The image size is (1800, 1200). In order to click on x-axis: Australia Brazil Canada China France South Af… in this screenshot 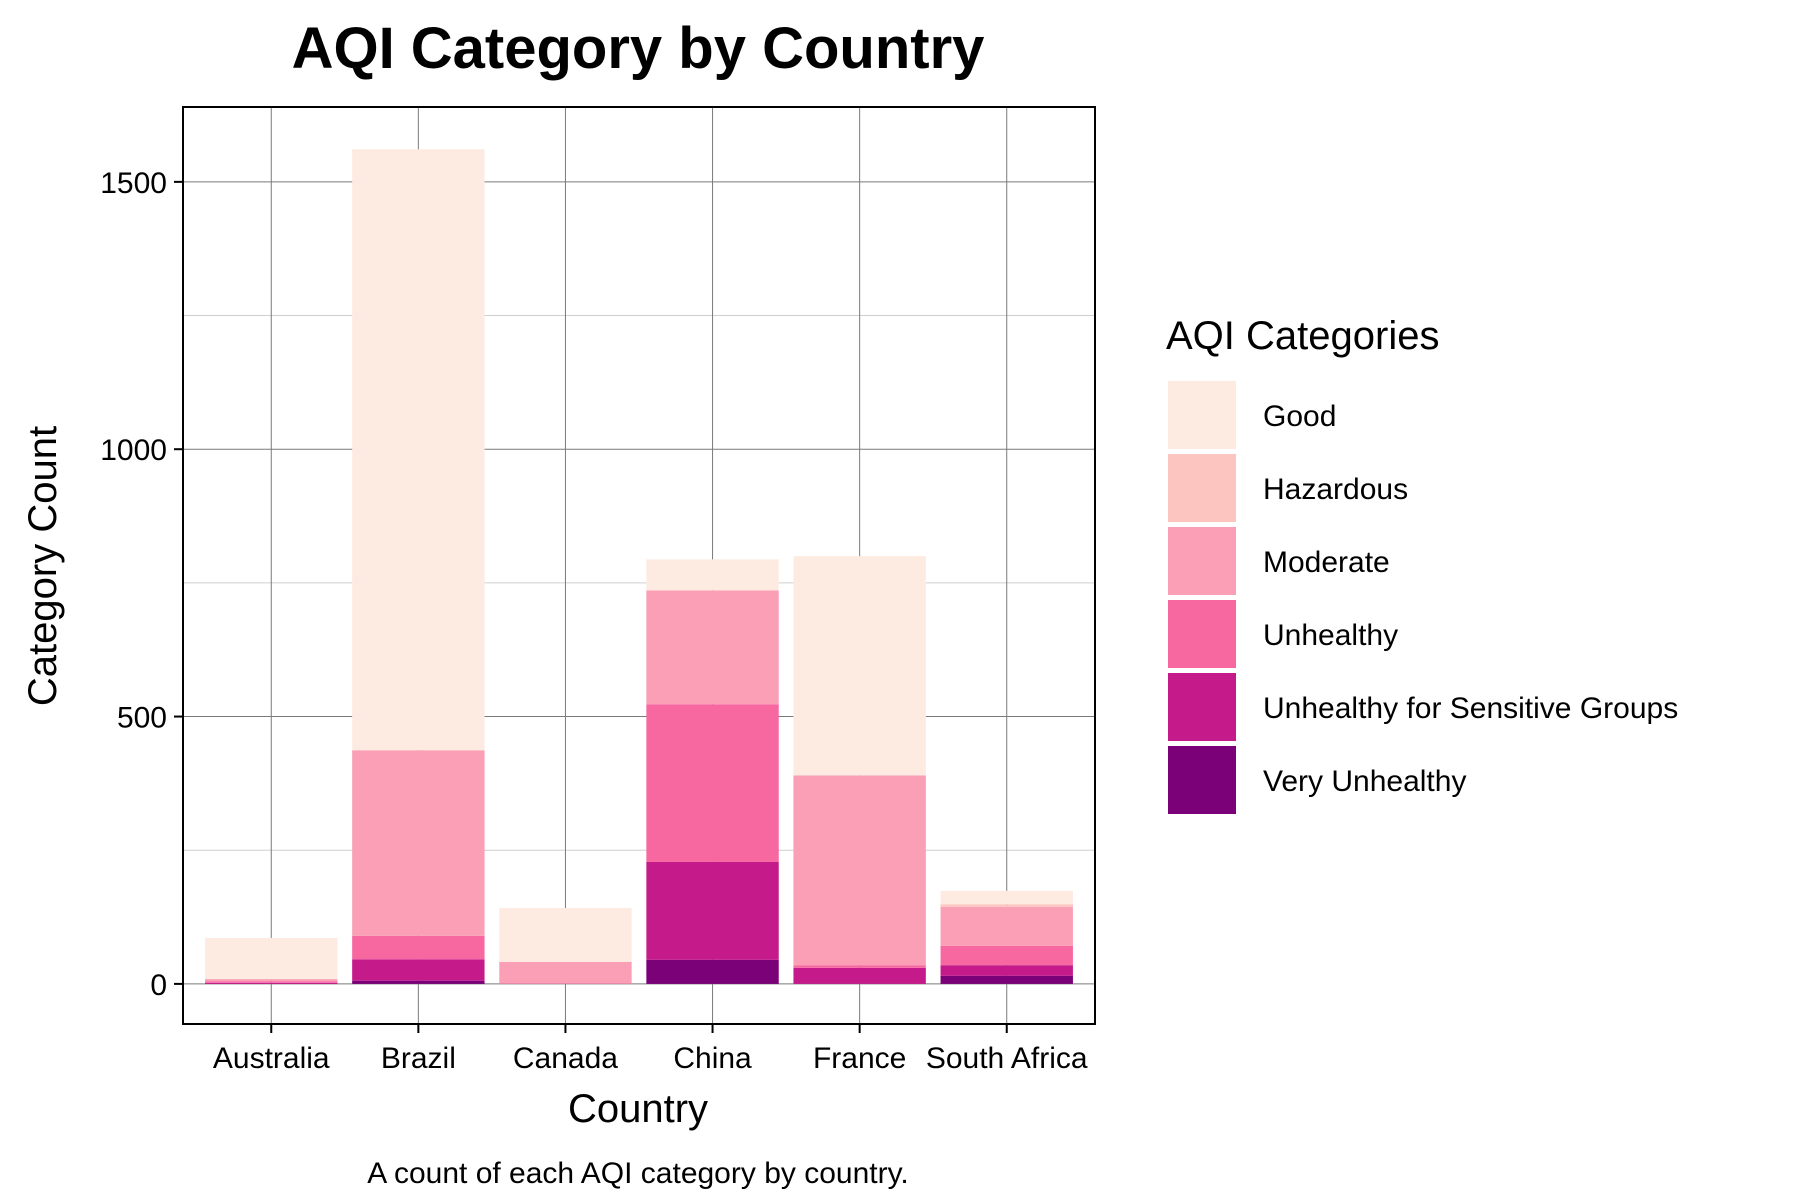, I will do `click(650, 1049)`.